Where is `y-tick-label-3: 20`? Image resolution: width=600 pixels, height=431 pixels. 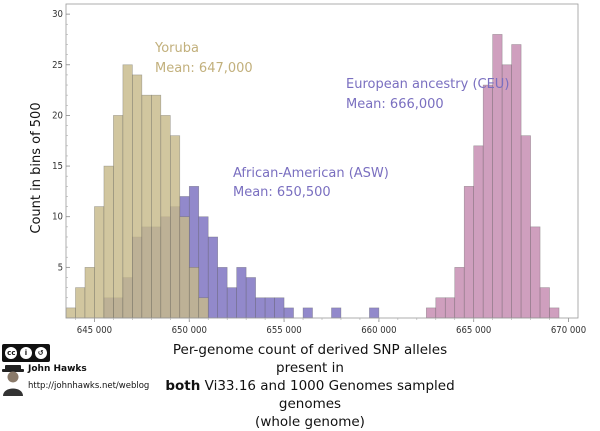
y-tick-label-3: 20 is located at coordinates (57, 115).